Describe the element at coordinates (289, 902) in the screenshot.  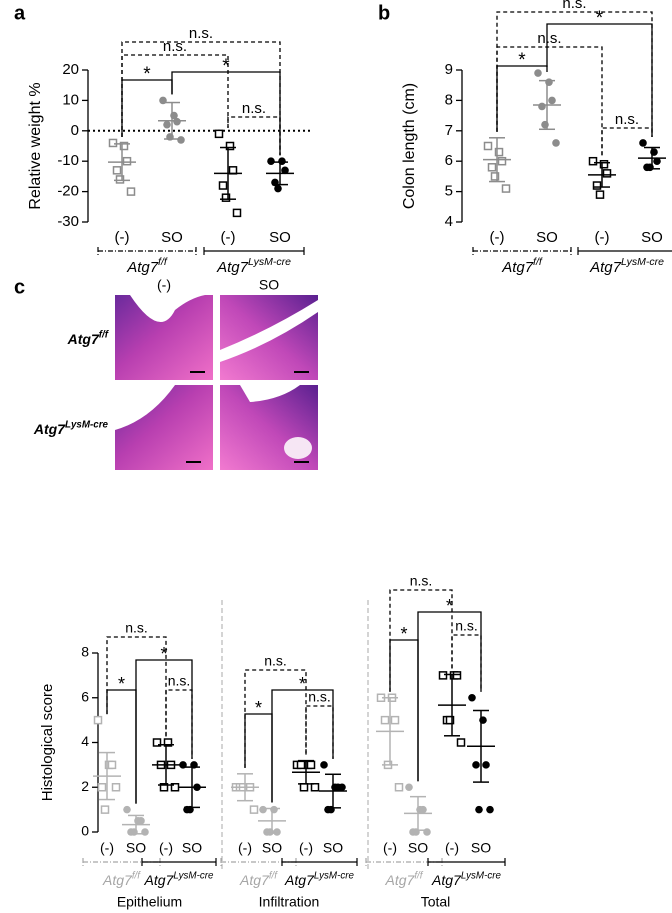
I see `section-label: Infiltration` at that location.